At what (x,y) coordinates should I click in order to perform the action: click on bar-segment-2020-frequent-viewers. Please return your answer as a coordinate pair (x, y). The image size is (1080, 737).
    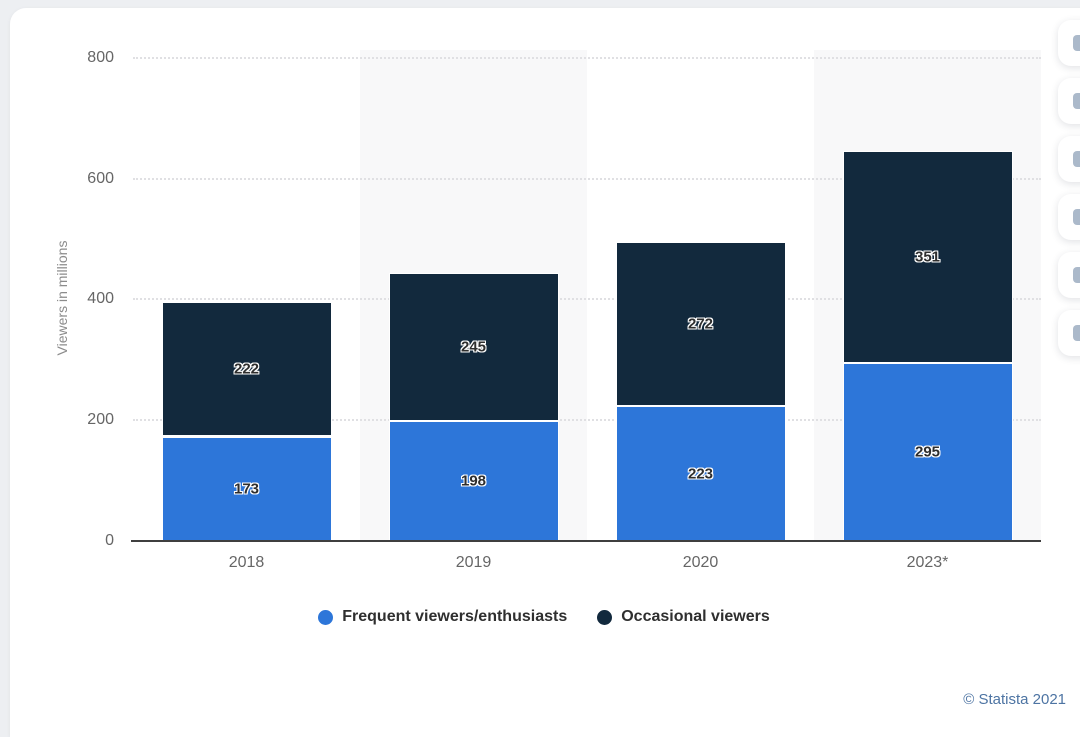
    Looking at the image, I should click on (700, 473).